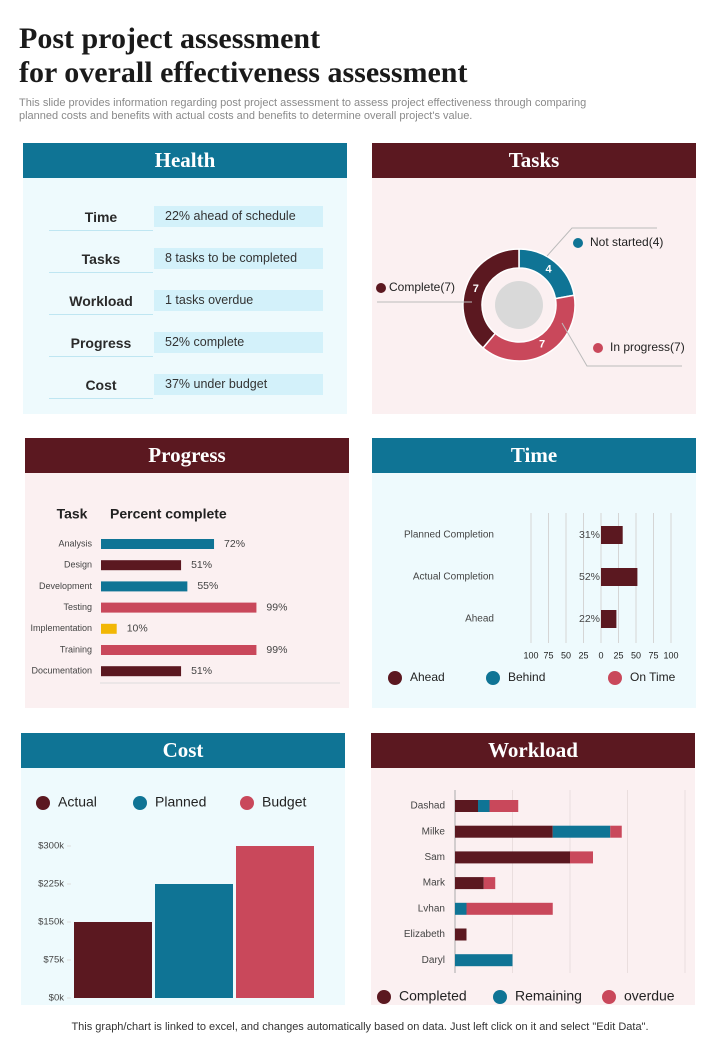 The image size is (720, 1040). What do you see at coordinates (433, 960) in the screenshot?
I see `y-tick-label: Daryl` at bounding box center [433, 960].